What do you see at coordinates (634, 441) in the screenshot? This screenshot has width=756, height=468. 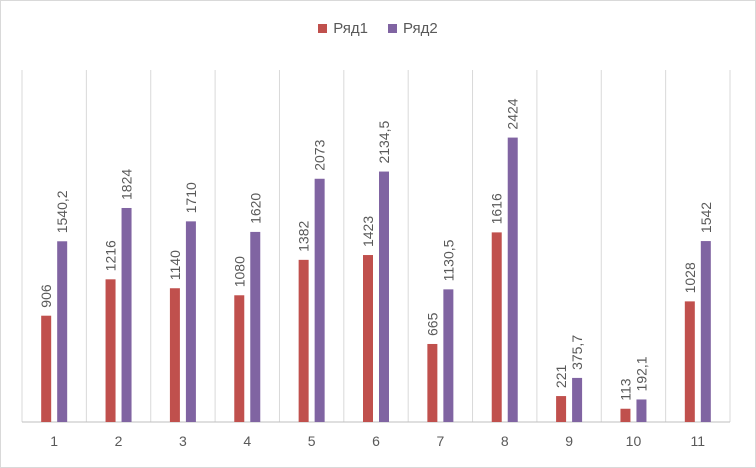 I see `x-tick-label: 10` at bounding box center [634, 441].